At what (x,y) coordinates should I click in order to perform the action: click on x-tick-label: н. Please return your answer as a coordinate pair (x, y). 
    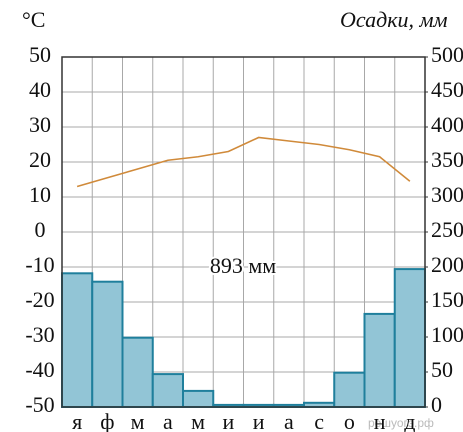
    Looking at the image, I should click on (380, 420).